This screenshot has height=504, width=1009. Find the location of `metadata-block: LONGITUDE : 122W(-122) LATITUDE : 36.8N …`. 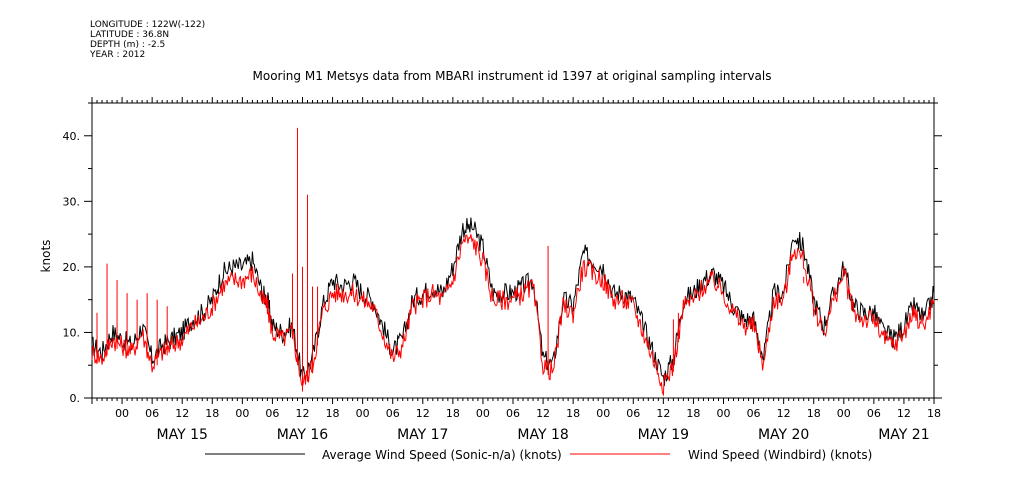

metadata-block: LONGITUDE : 122W(-122) LATITUDE : 36.8N … is located at coordinates (147, 40).